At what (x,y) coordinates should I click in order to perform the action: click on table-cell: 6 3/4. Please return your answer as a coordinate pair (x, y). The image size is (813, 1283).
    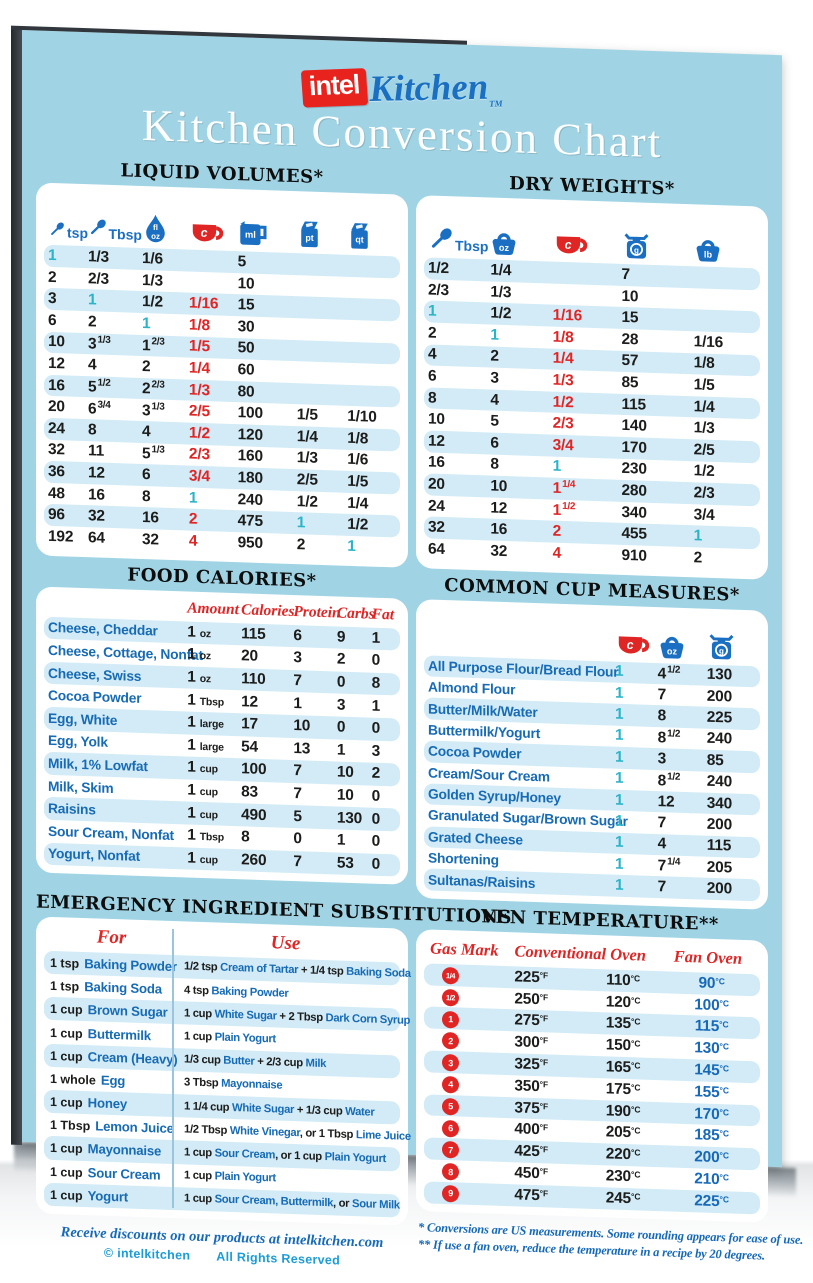
    Looking at the image, I should click on (99, 408).